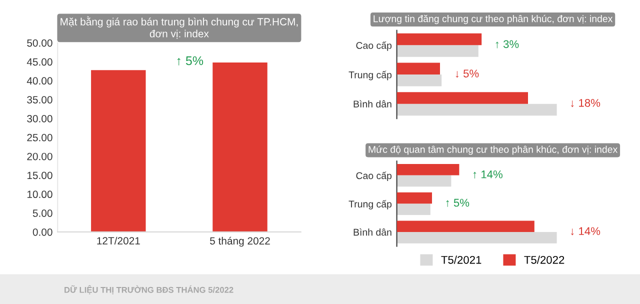 The width and height of the screenshot is (640, 304). What do you see at coordinates (240, 241) in the screenshot?
I see `x-tick-label: 5 tháng 2022` at bounding box center [240, 241].